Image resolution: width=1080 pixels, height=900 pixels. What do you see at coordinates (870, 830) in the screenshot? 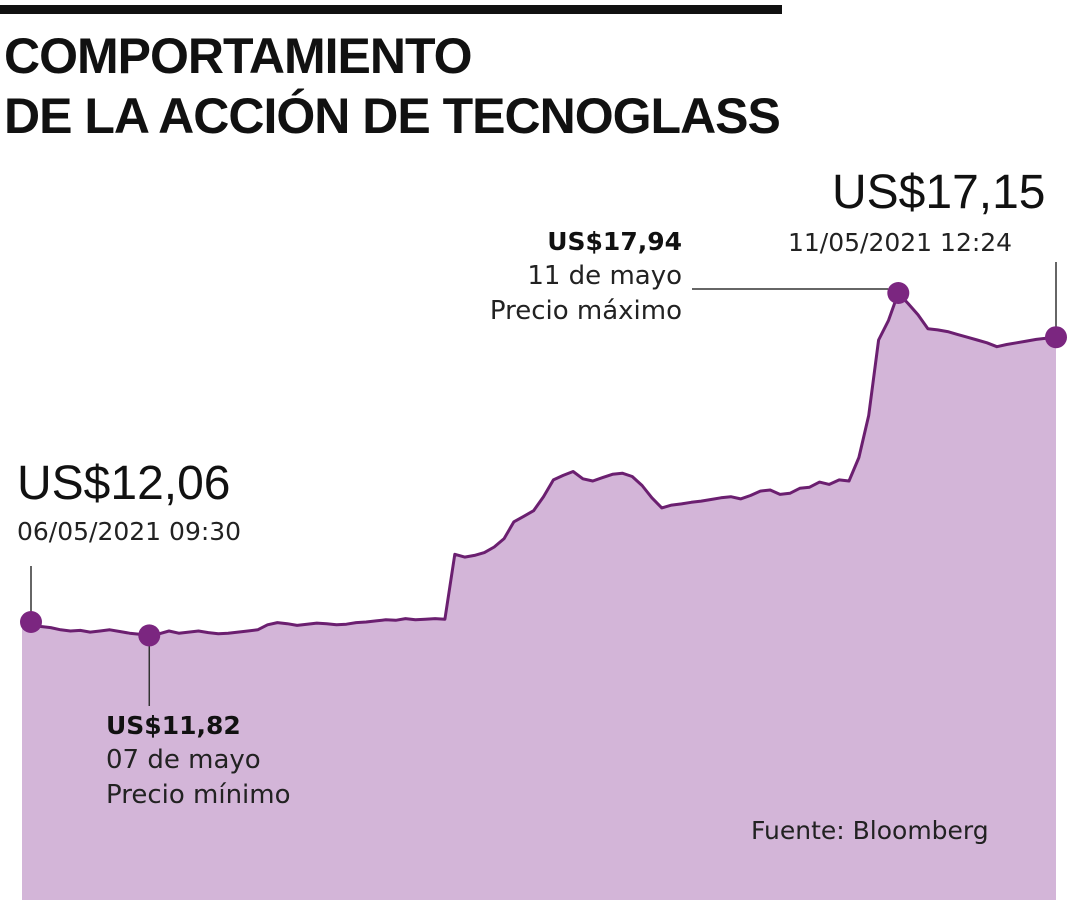
I see `source-note: Fuente: Bloomberg` at bounding box center [870, 830].